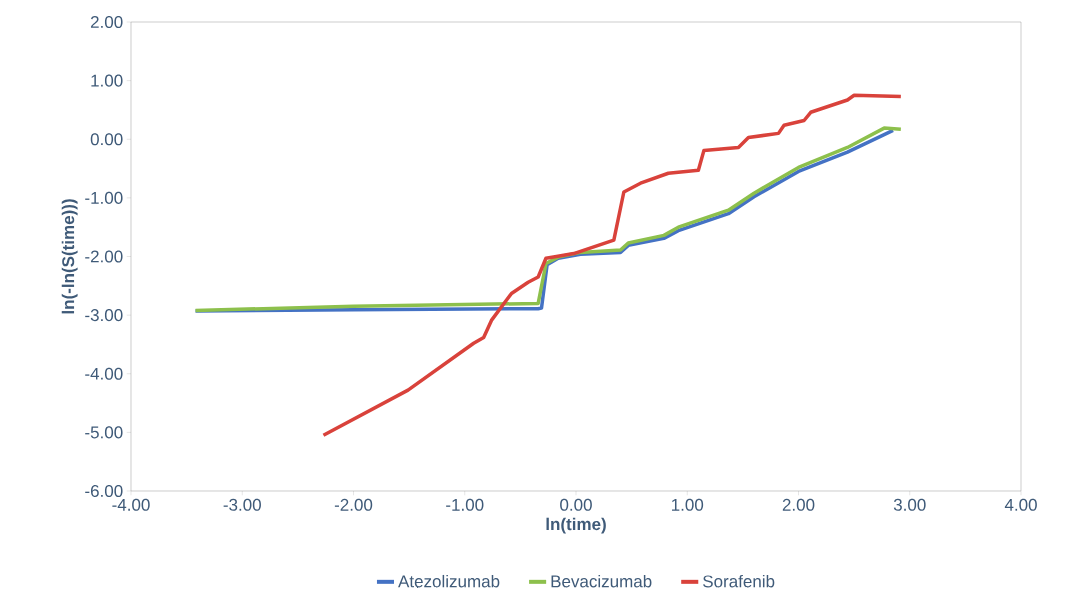 The width and height of the screenshot is (1067, 610). Describe the element at coordinates (576, 504) in the screenshot. I see `x-tick-label: 0.00` at that location.